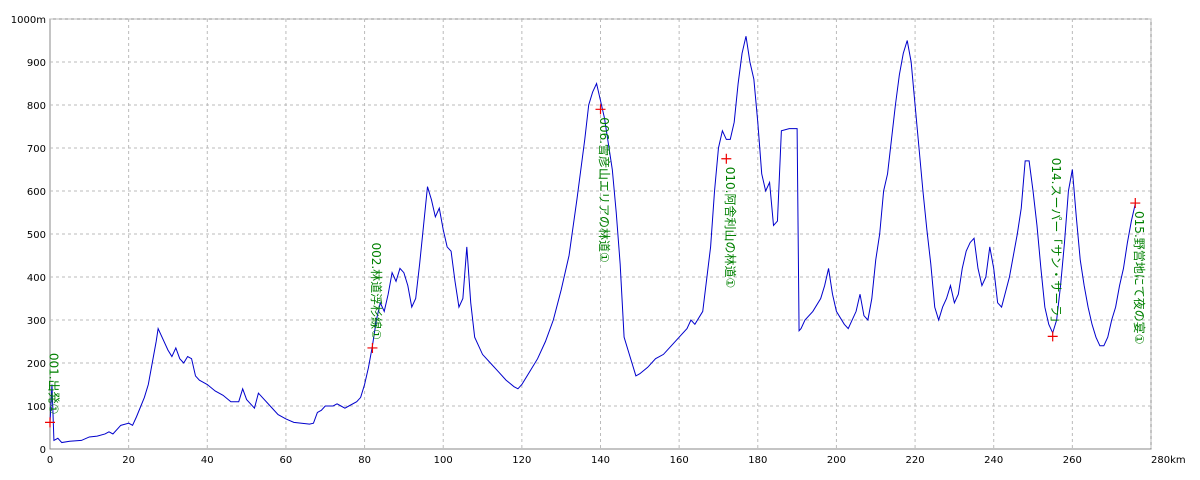 Image resolution: width=1200 pixels, height=480 pixels. Describe the element at coordinates (128, 460) in the screenshot. I see `x-tick-label: 20` at that location.